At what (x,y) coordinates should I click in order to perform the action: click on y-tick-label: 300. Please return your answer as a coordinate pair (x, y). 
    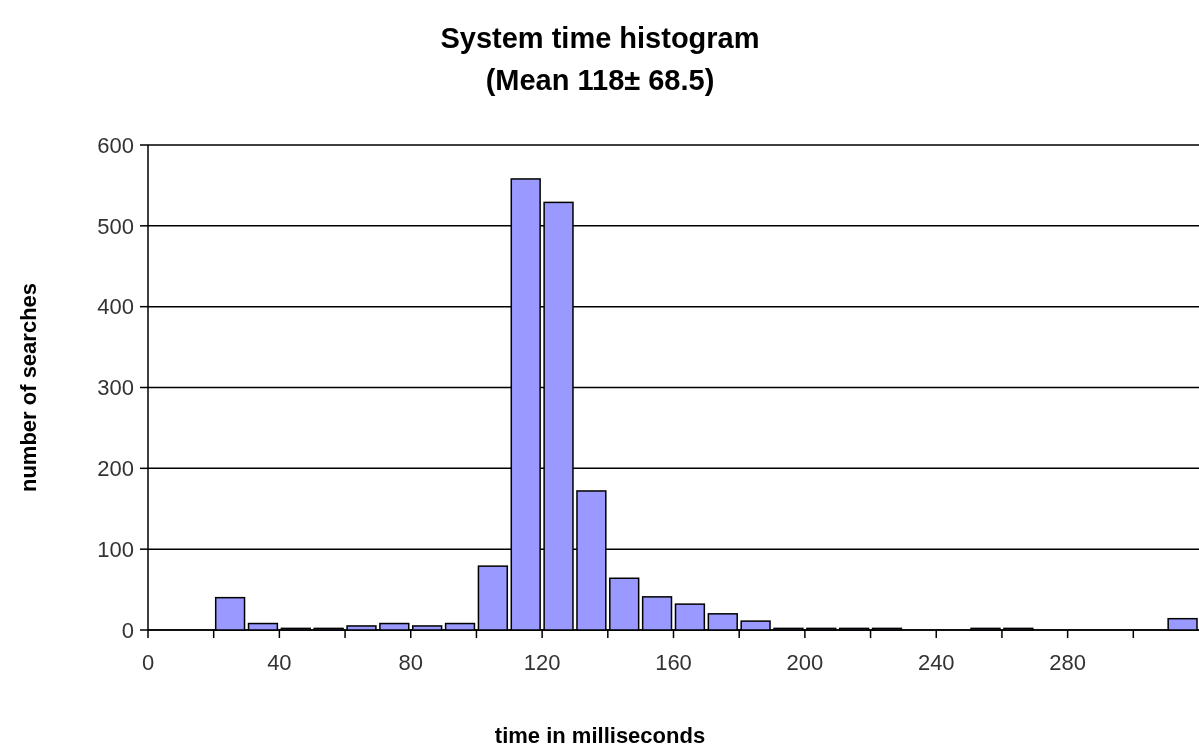
    Looking at the image, I should click on (115, 388).